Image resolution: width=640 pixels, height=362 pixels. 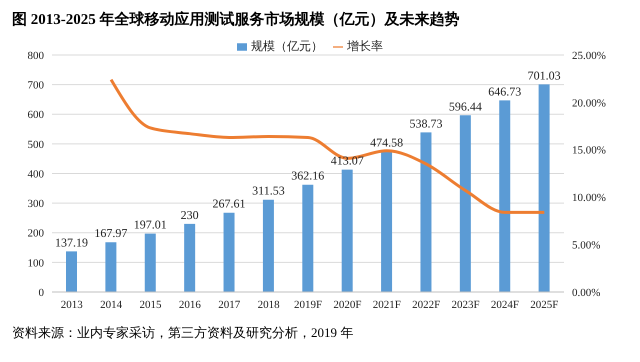 I want to click on x-tick-label: 2014, so click(x=111, y=304).